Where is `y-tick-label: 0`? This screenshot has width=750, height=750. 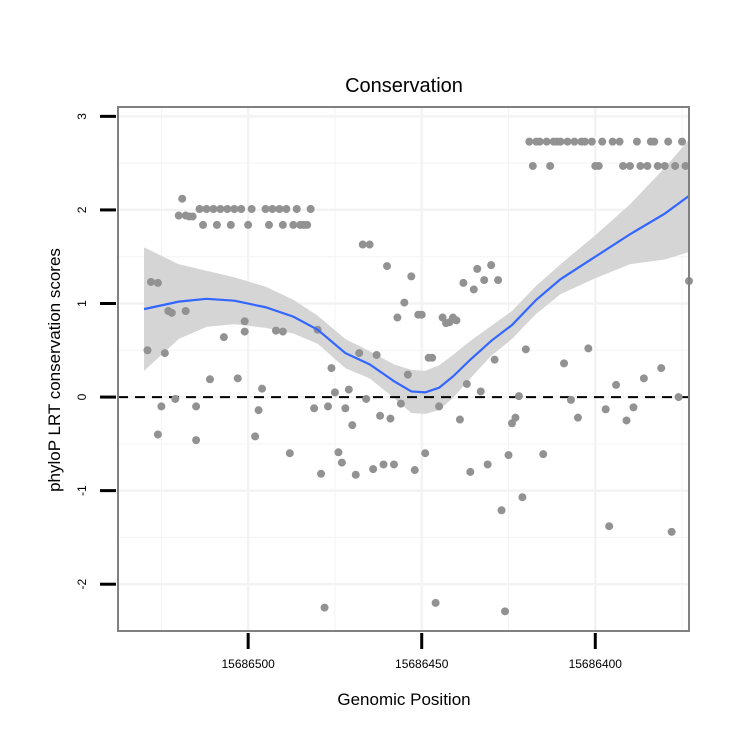 y-tick-label: 0 is located at coordinates (82, 396).